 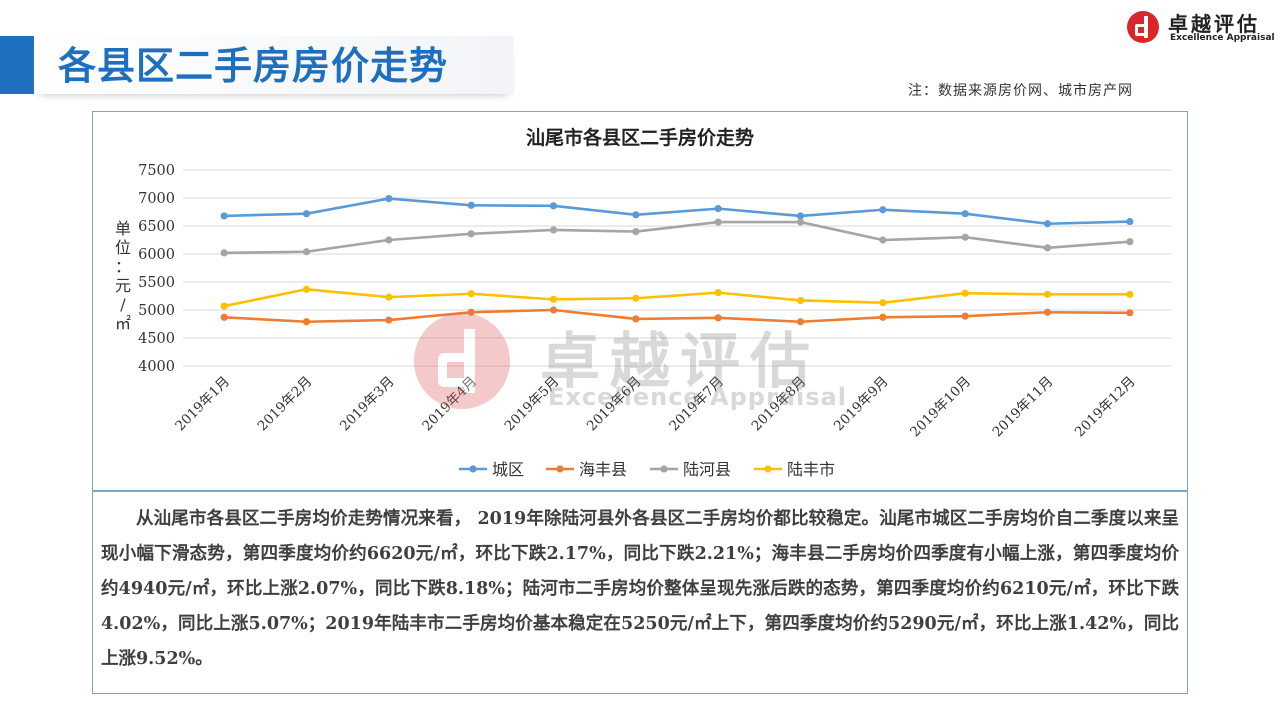 What do you see at coordinates (123, 285) in the screenshot?
I see `y-axis-label-char: 元` at bounding box center [123, 285].